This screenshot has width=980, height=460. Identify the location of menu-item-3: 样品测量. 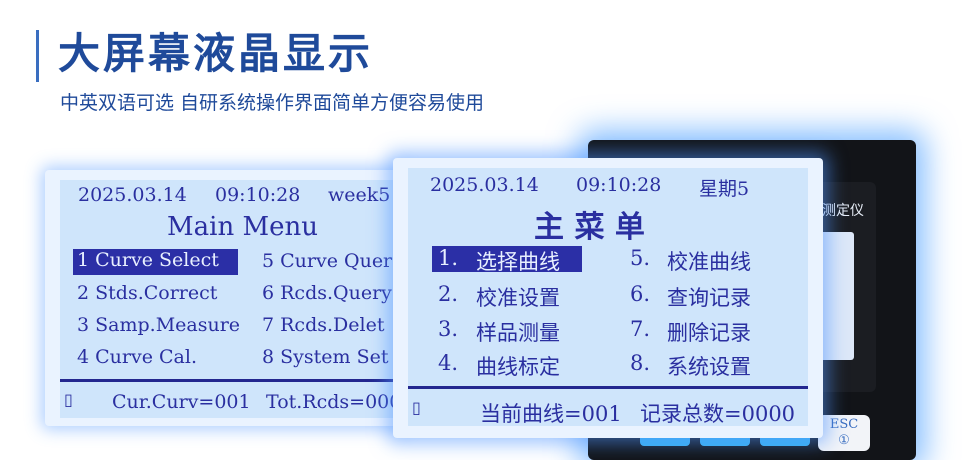
(518, 333).